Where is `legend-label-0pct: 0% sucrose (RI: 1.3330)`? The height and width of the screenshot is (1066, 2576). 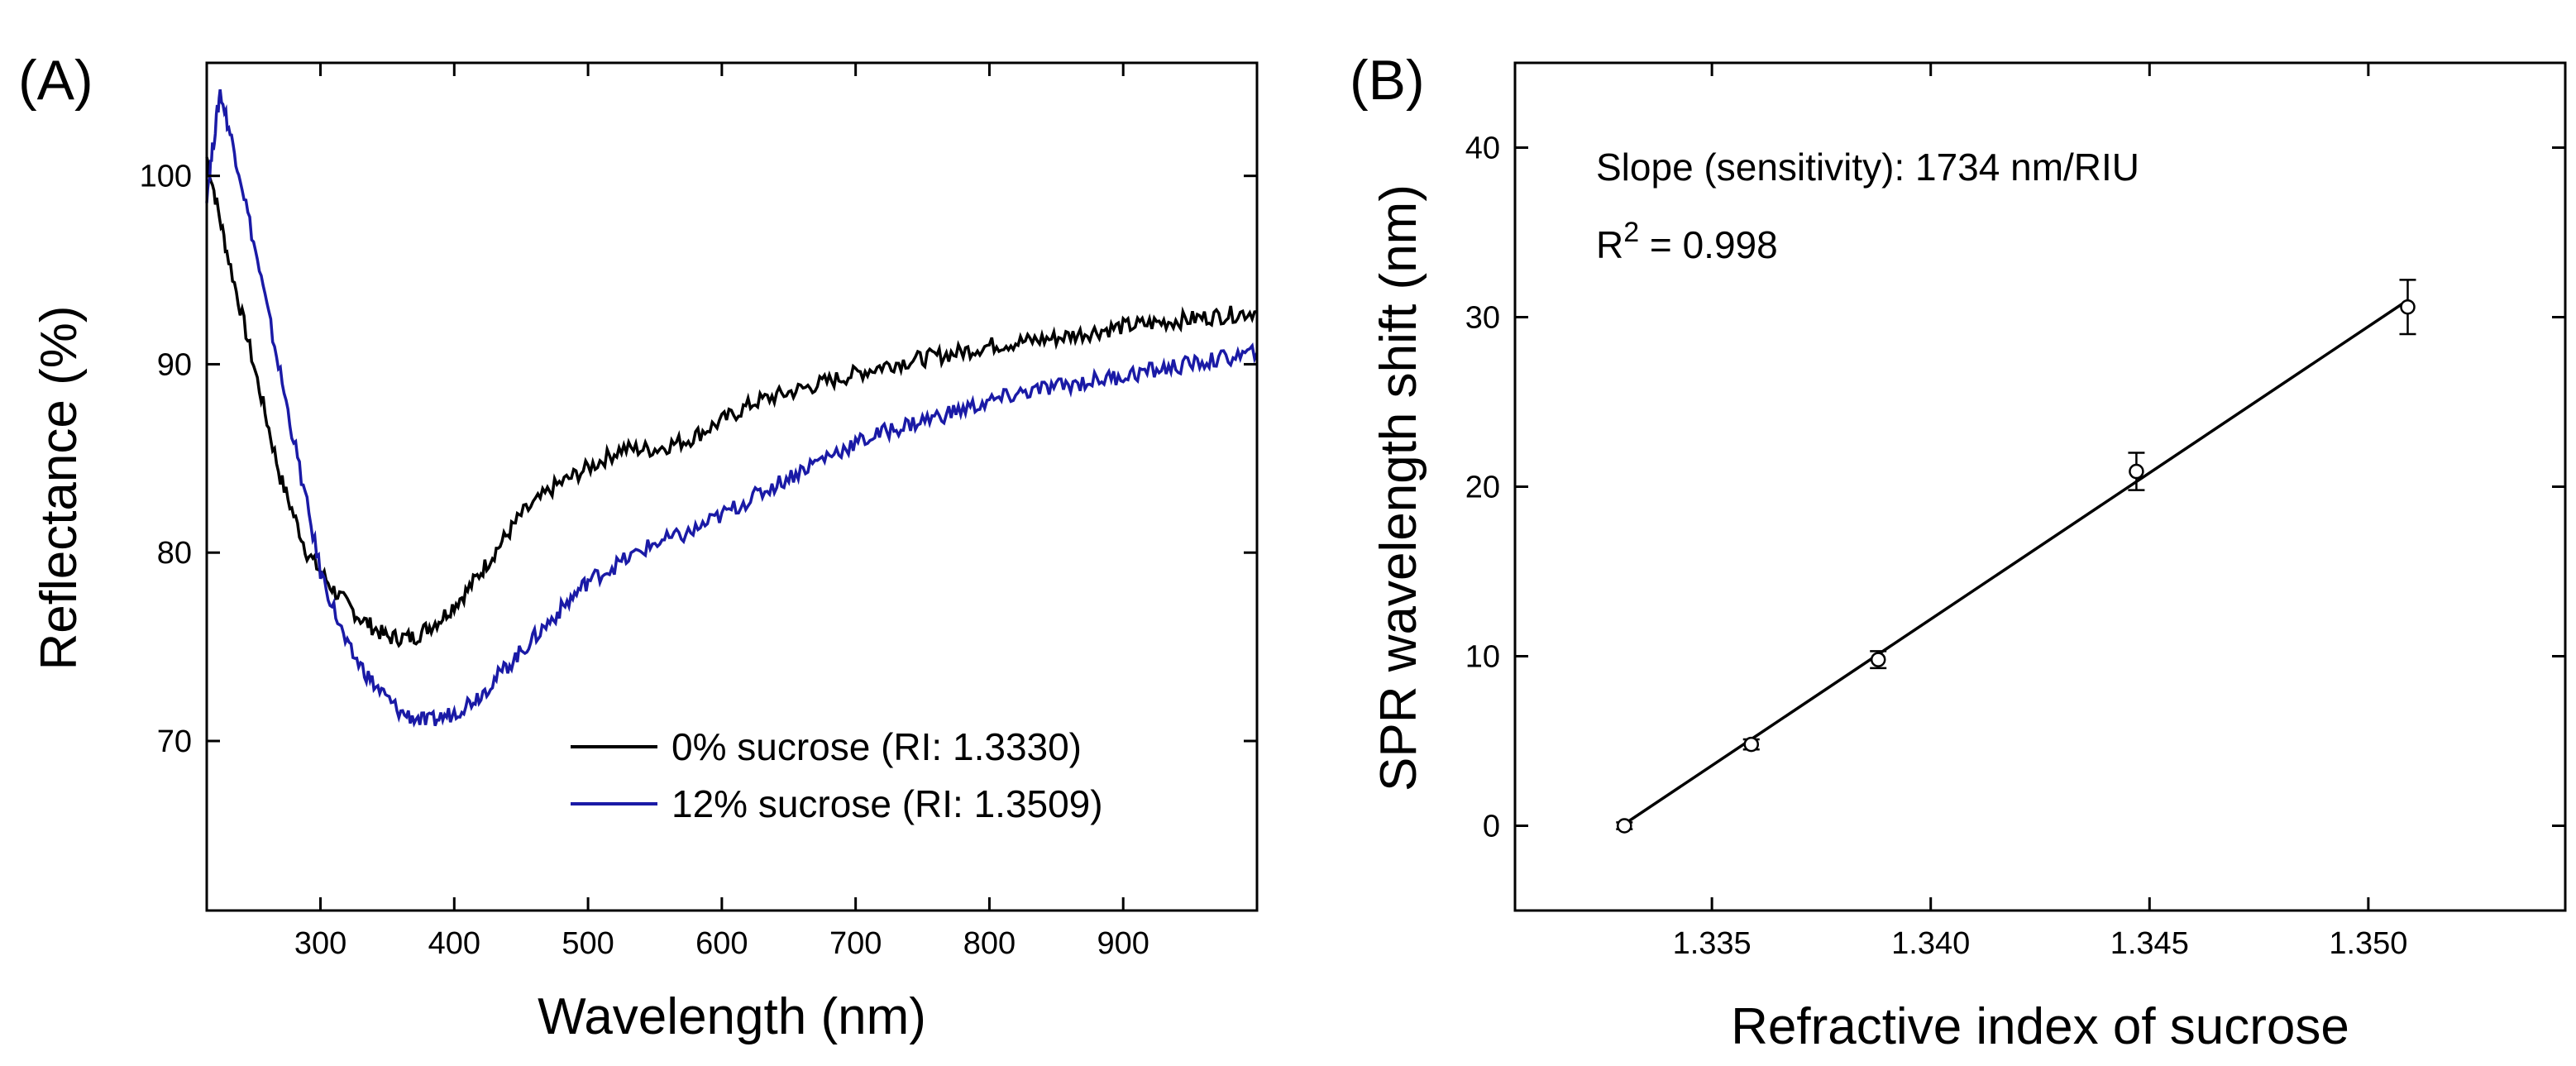
legend-label-0pct: 0% sucrose (RI: 1.3330) is located at coordinates (876, 746).